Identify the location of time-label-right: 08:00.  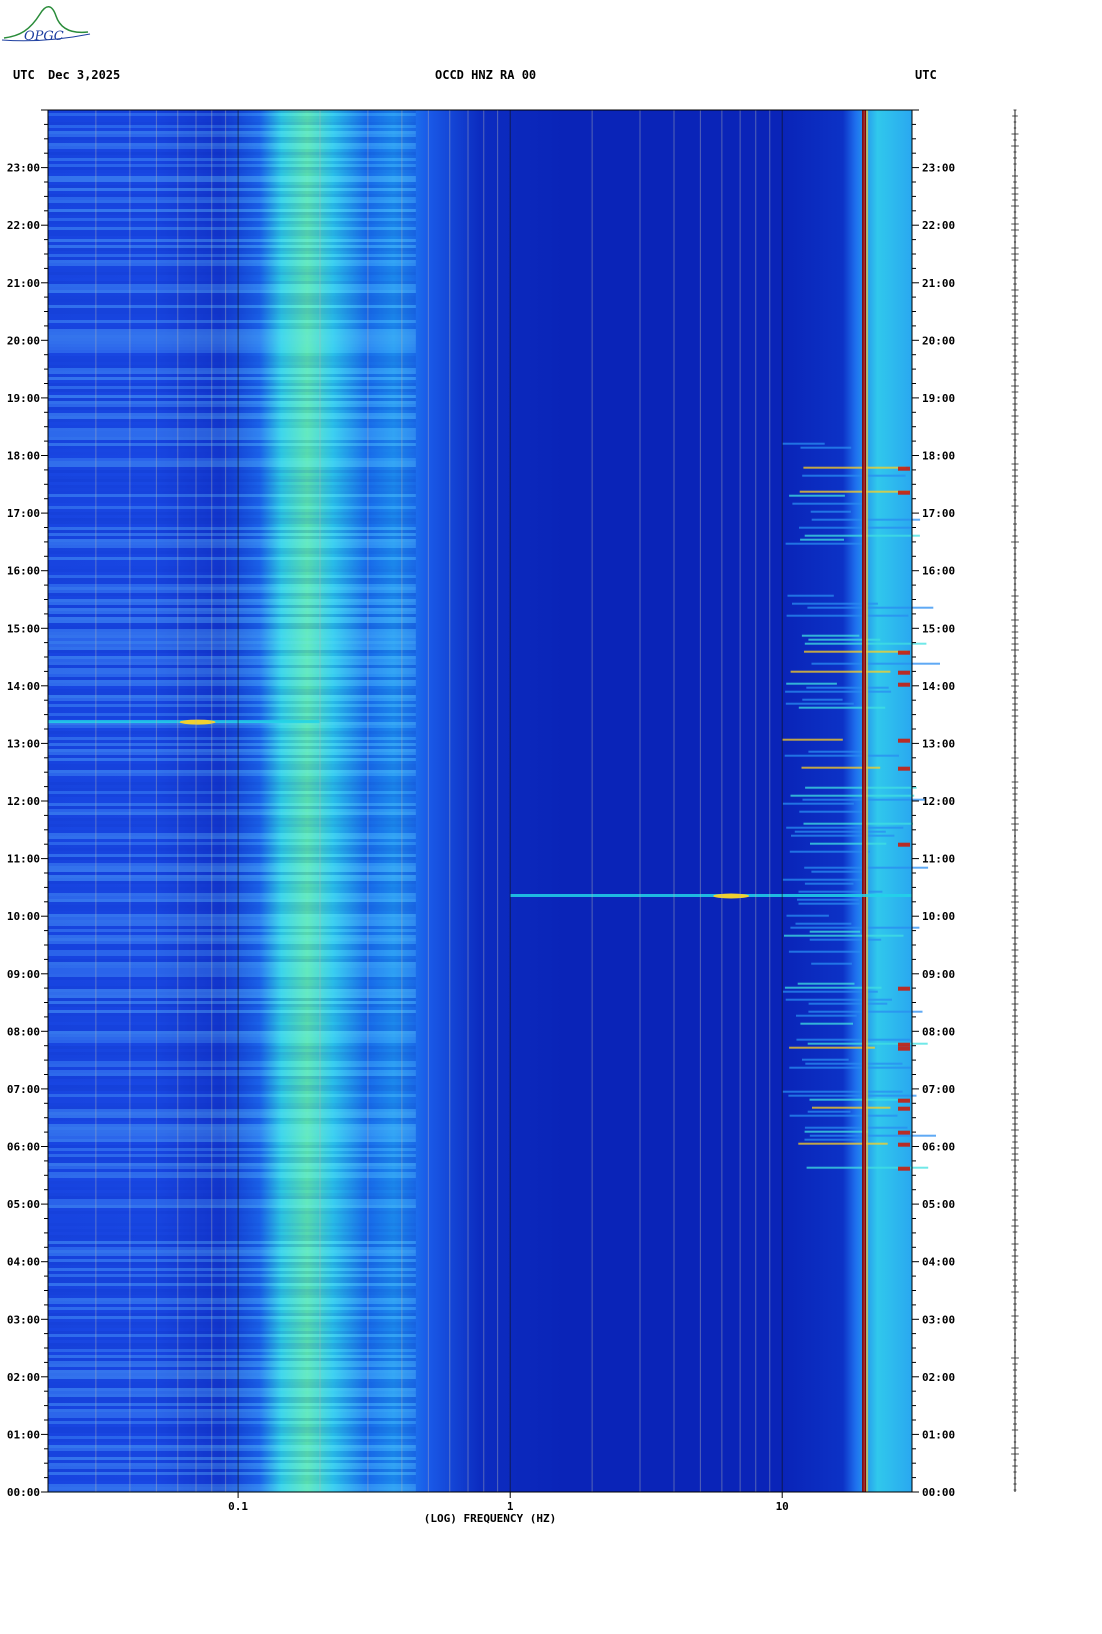
(938, 1031).